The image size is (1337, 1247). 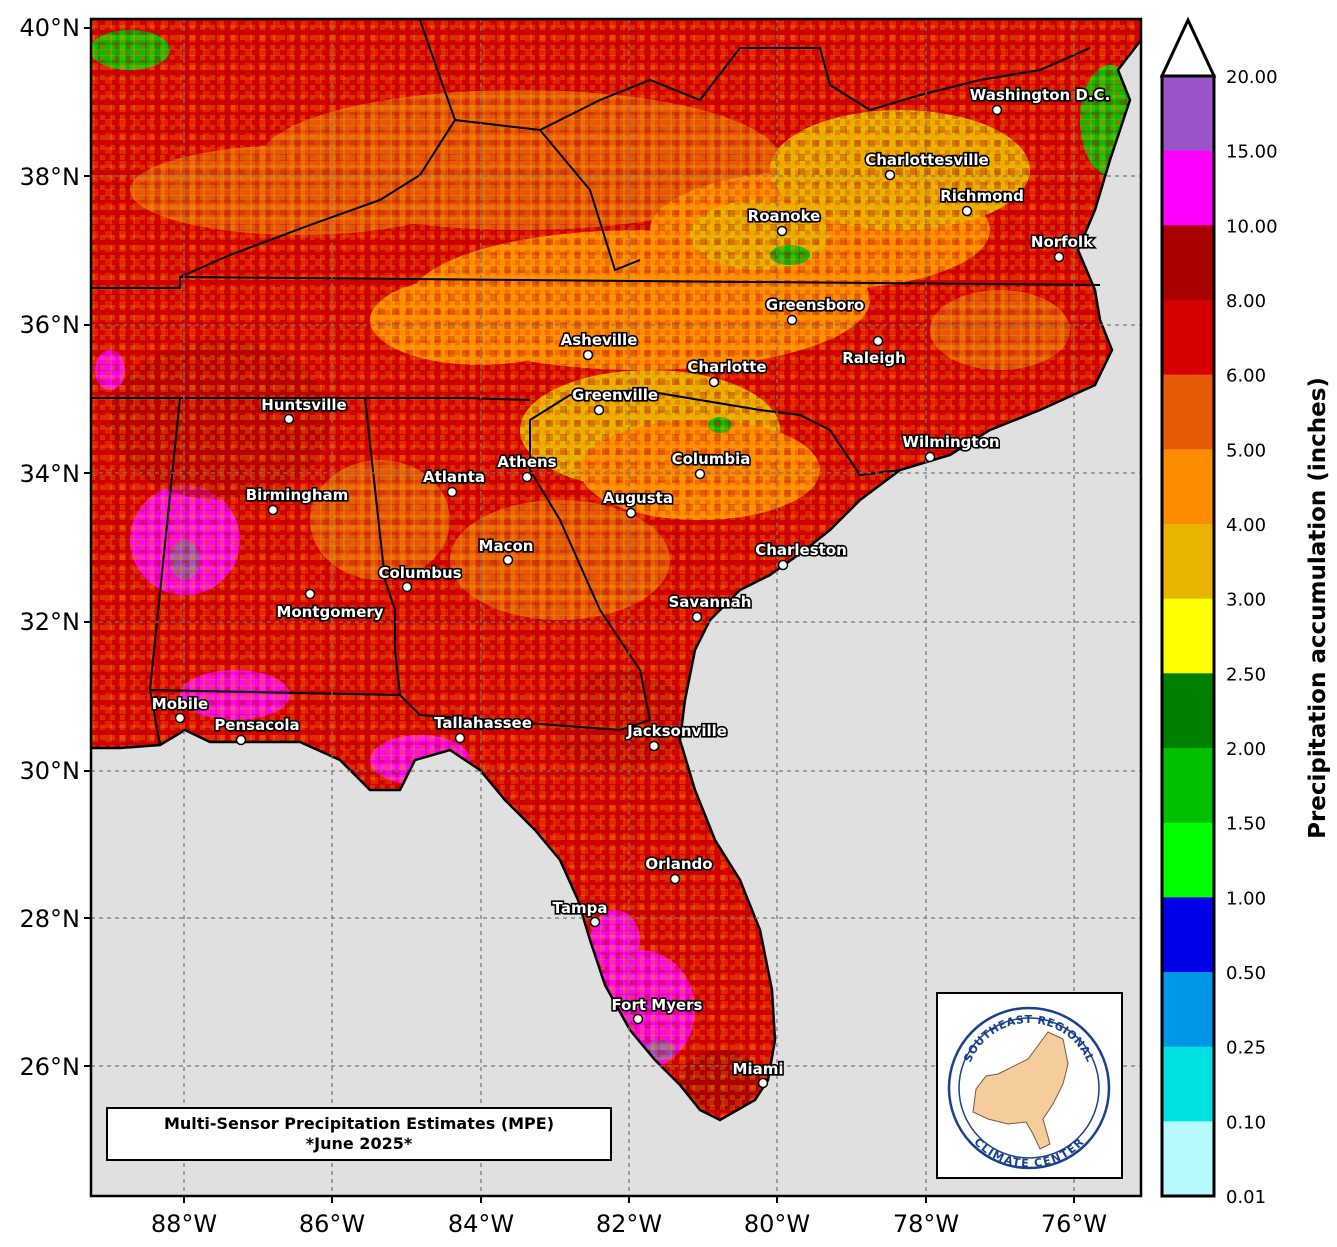 I want to click on colorbar-title: Precipitation accumulation (inches), so click(x=1318, y=608).